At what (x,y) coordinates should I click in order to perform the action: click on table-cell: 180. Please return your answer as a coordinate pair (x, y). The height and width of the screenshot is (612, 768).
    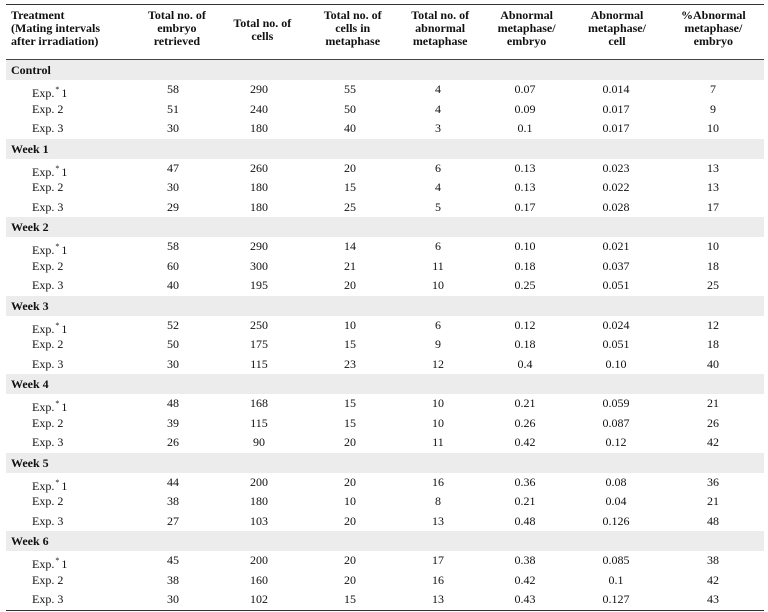
    Looking at the image, I should click on (259, 501).